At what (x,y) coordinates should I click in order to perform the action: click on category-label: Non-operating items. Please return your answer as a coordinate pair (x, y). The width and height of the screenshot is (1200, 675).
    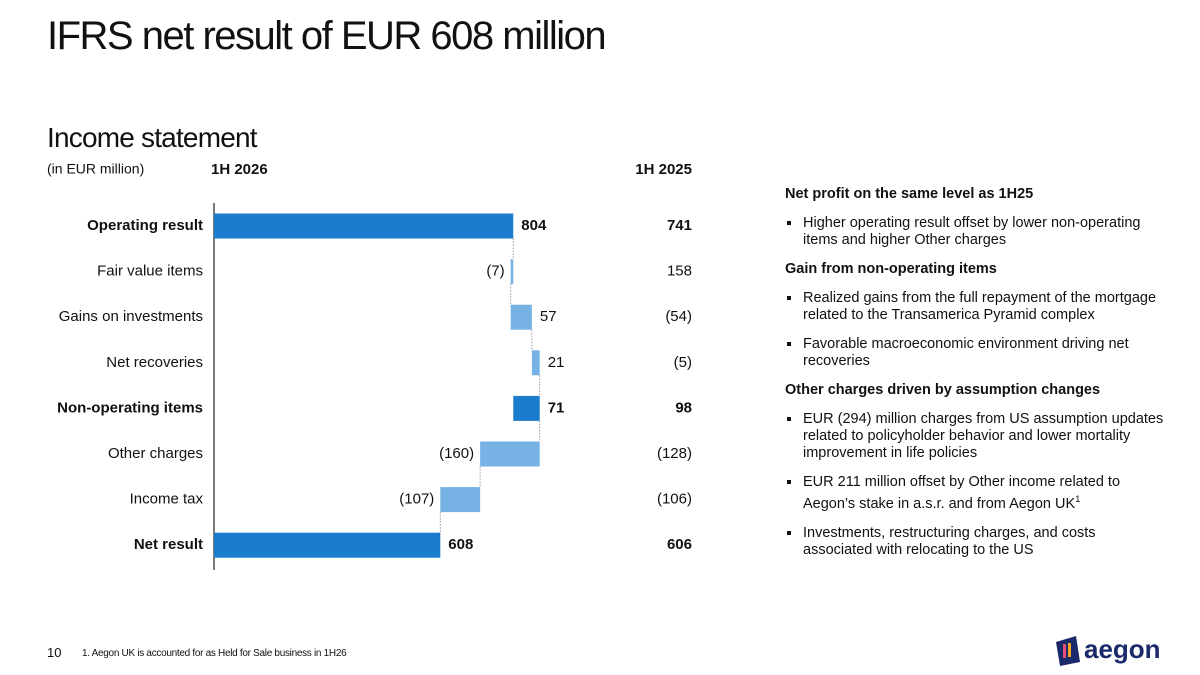
    Looking at the image, I should click on (130, 407).